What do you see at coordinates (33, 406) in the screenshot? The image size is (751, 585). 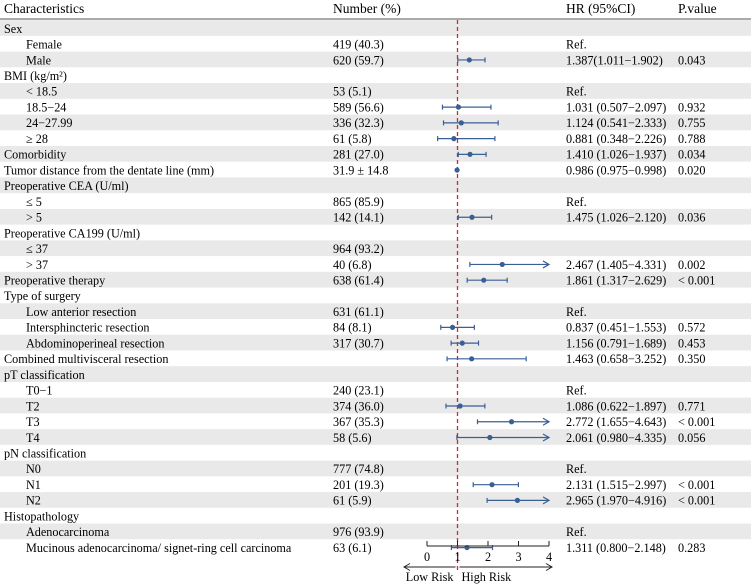 I see `row-label: T2` at bounding box center [33, 406].